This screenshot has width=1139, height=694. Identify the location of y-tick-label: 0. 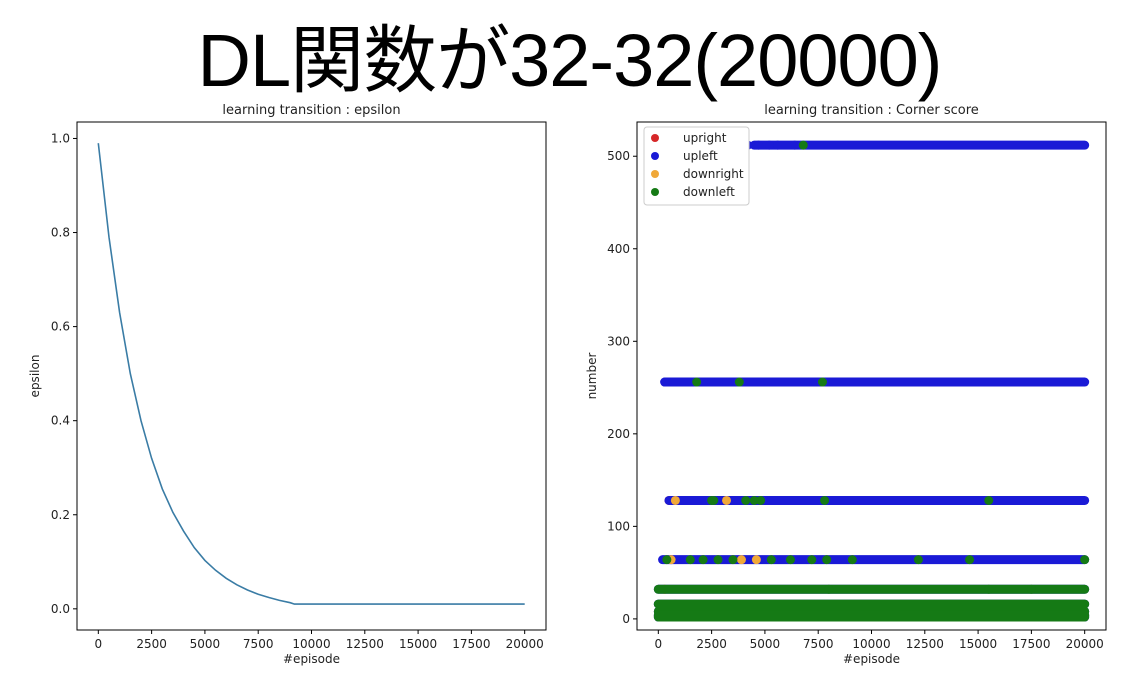
(626, 619).